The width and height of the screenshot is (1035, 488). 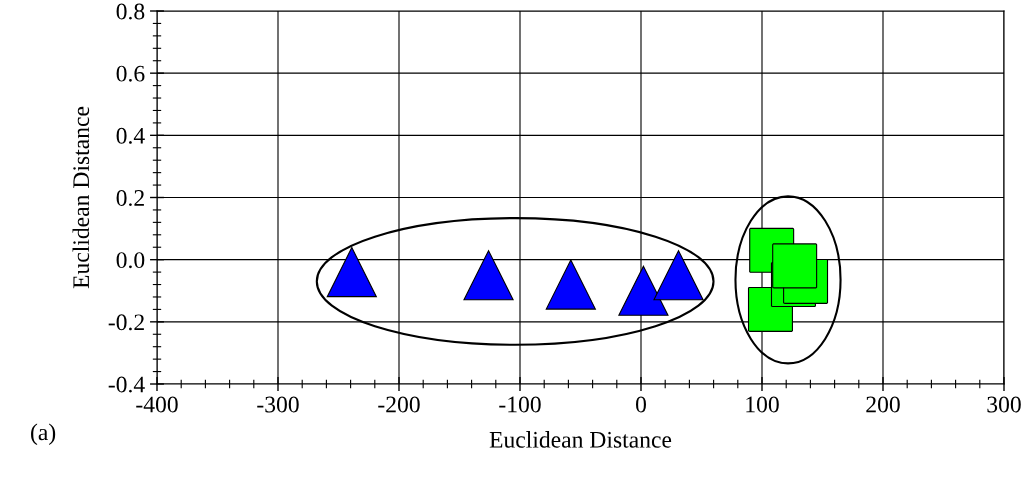 What do you see at coordinates (883, 404) in the screenshot?
I see `x-tick-label: 200` at bounding box center [883, 404].